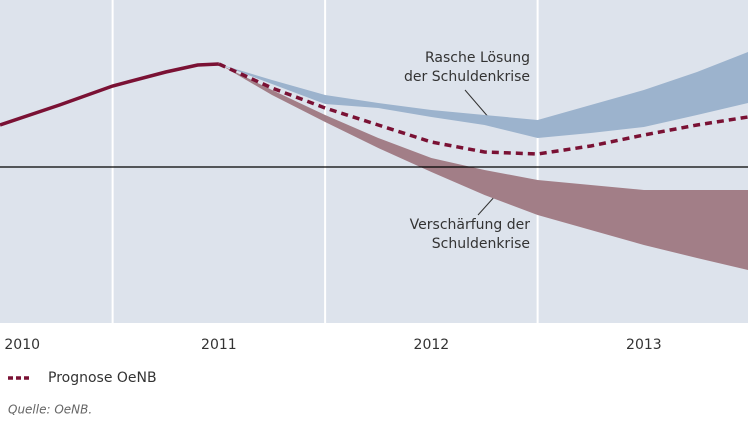 The height and width of the screenshot is (421, 748). I want to click on x-tick-label: 2011, so click(219, 345).